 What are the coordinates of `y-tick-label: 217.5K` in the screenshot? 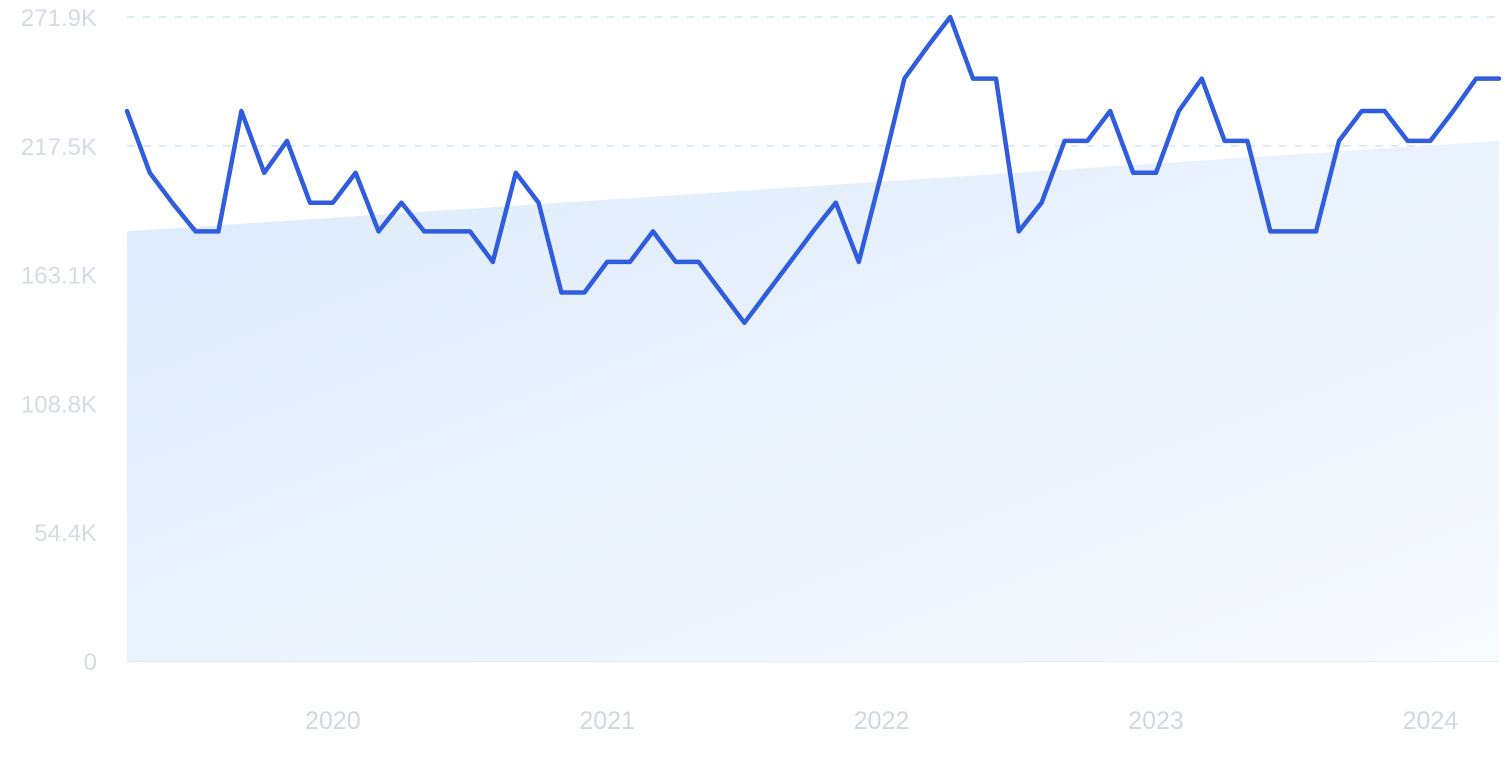 It's located at (59, 147).